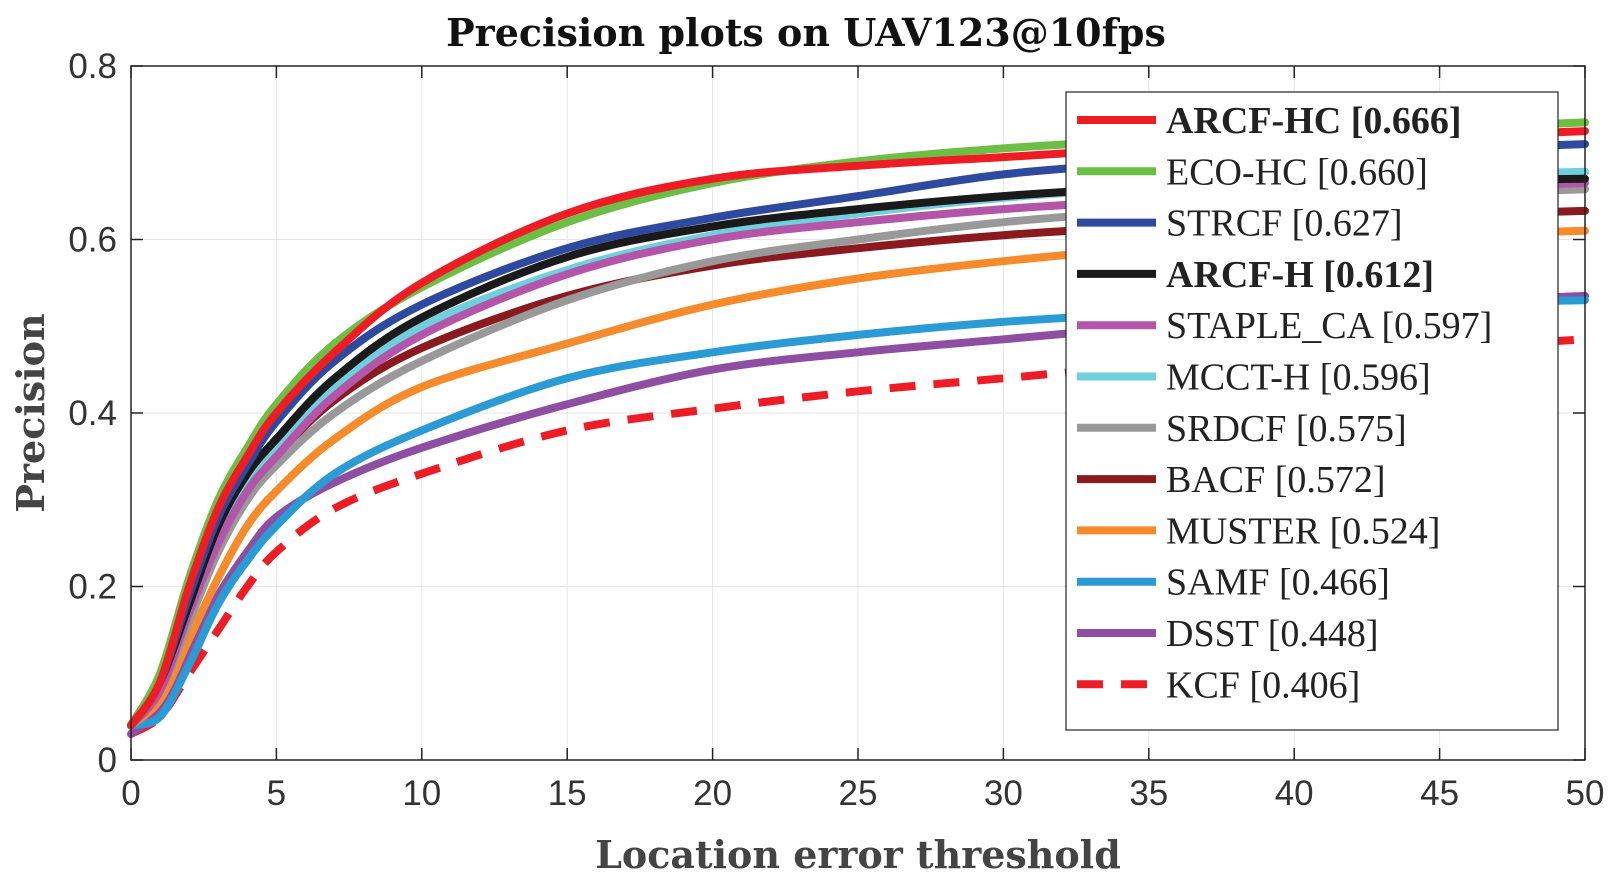 Image resolution: width=1612 pixels, height=884 pixels. Describe the element at coordinates (1263, 685) in the screenshot. I see `legend-label-kcf: KCF [0.406]` at that location.